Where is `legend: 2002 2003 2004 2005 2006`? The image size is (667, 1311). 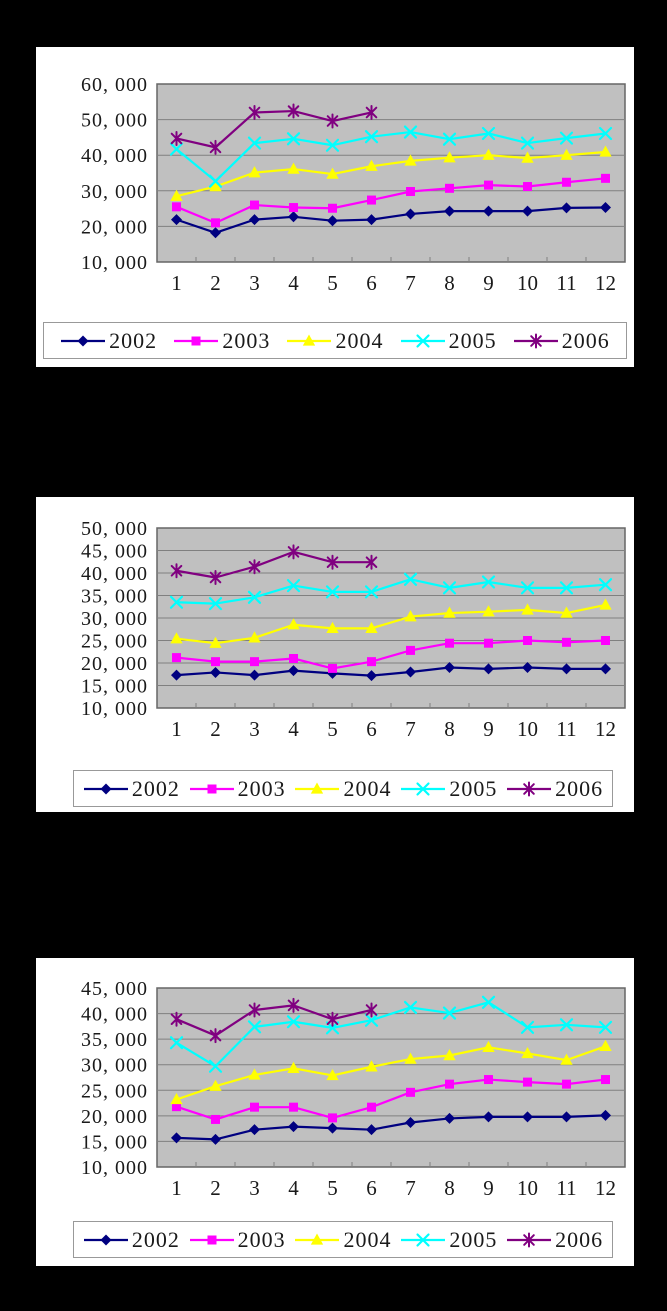
legend: 2002 2003 2004 2005 2006 is located at coordinates (343, 788).